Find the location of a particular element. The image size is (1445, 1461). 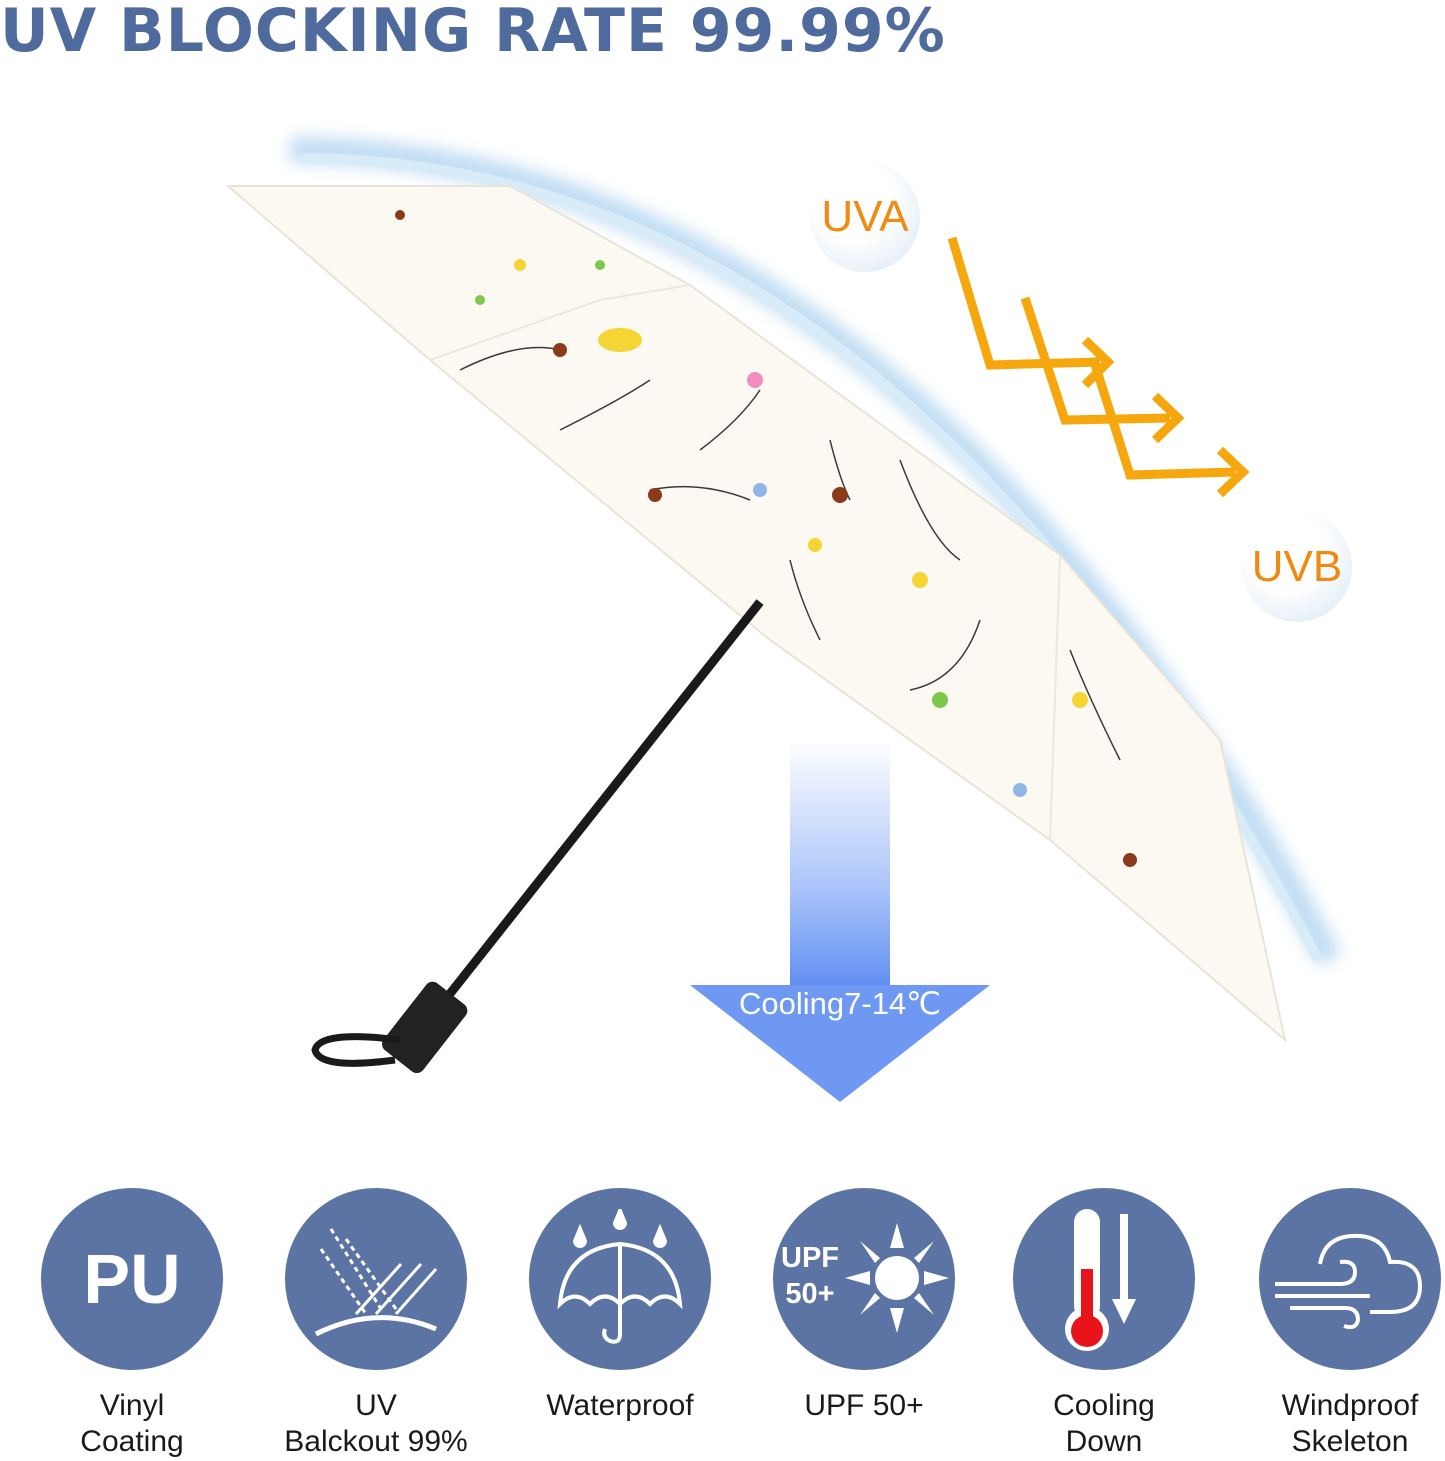

uv-rays-blocked-icon is located at coordinates (376, 1279).